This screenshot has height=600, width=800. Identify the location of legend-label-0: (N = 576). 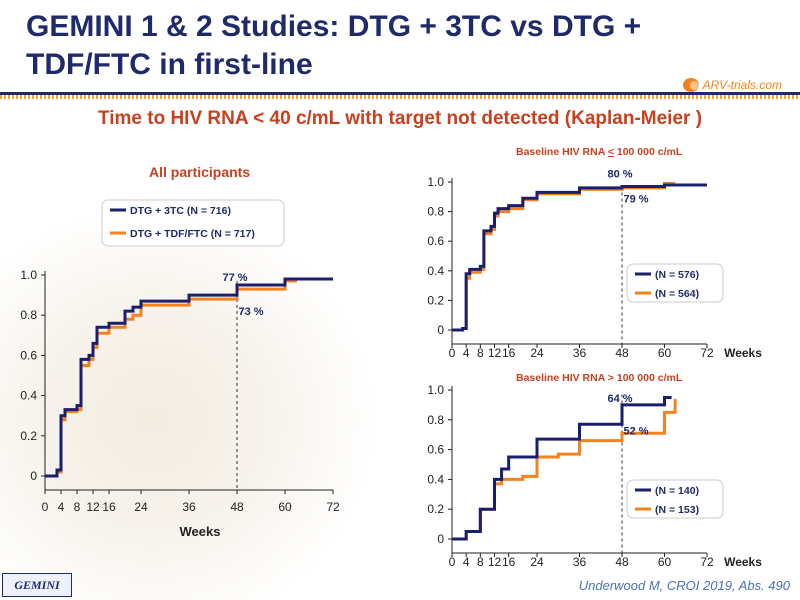
(677, 275).